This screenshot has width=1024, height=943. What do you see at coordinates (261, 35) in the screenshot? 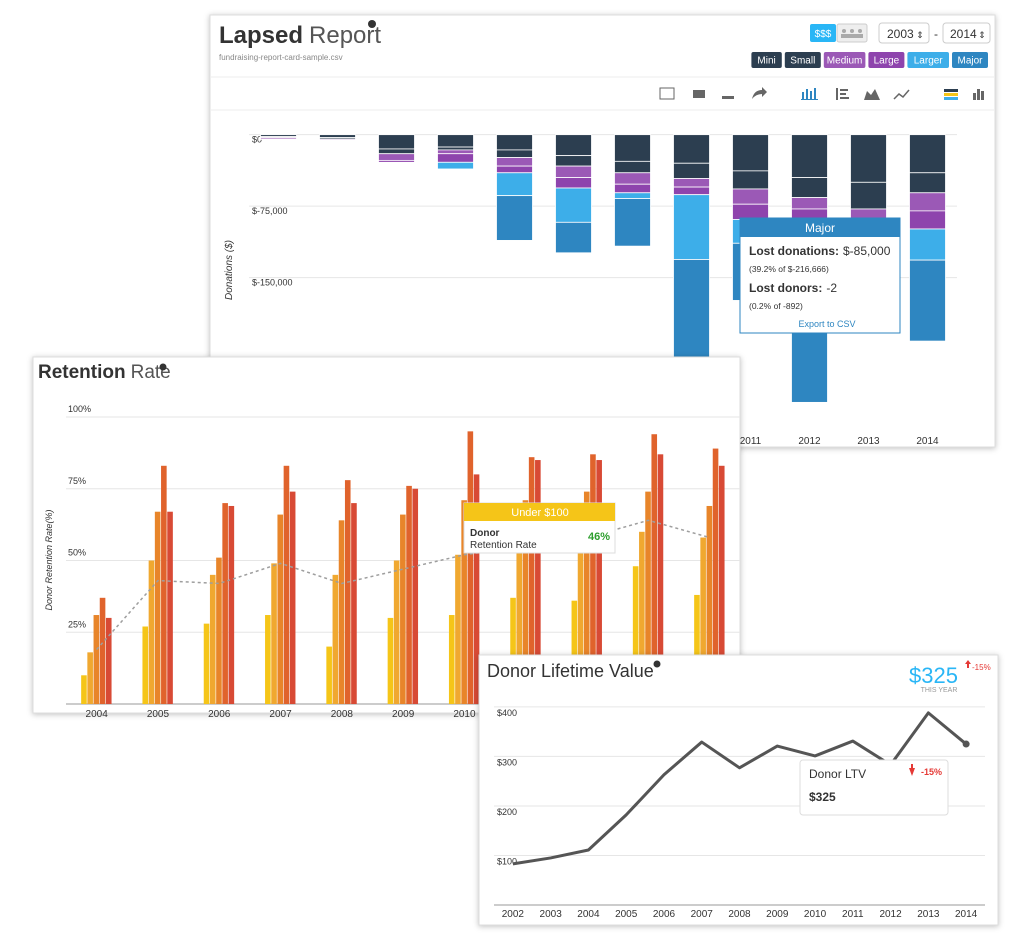
I see `title-bold: Lapsed` at bounding box center [261, 35].